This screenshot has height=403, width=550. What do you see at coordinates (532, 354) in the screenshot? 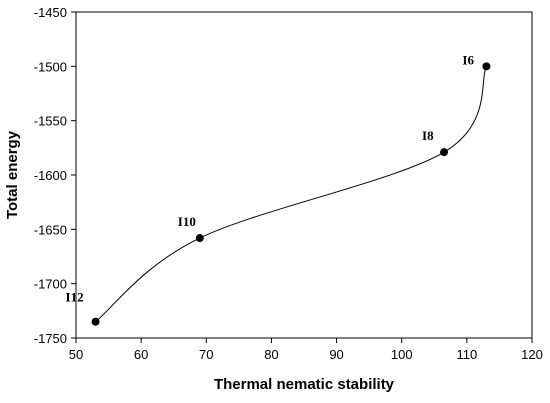
I see `x-tick-label: 120` at bounding box center [532, 354].